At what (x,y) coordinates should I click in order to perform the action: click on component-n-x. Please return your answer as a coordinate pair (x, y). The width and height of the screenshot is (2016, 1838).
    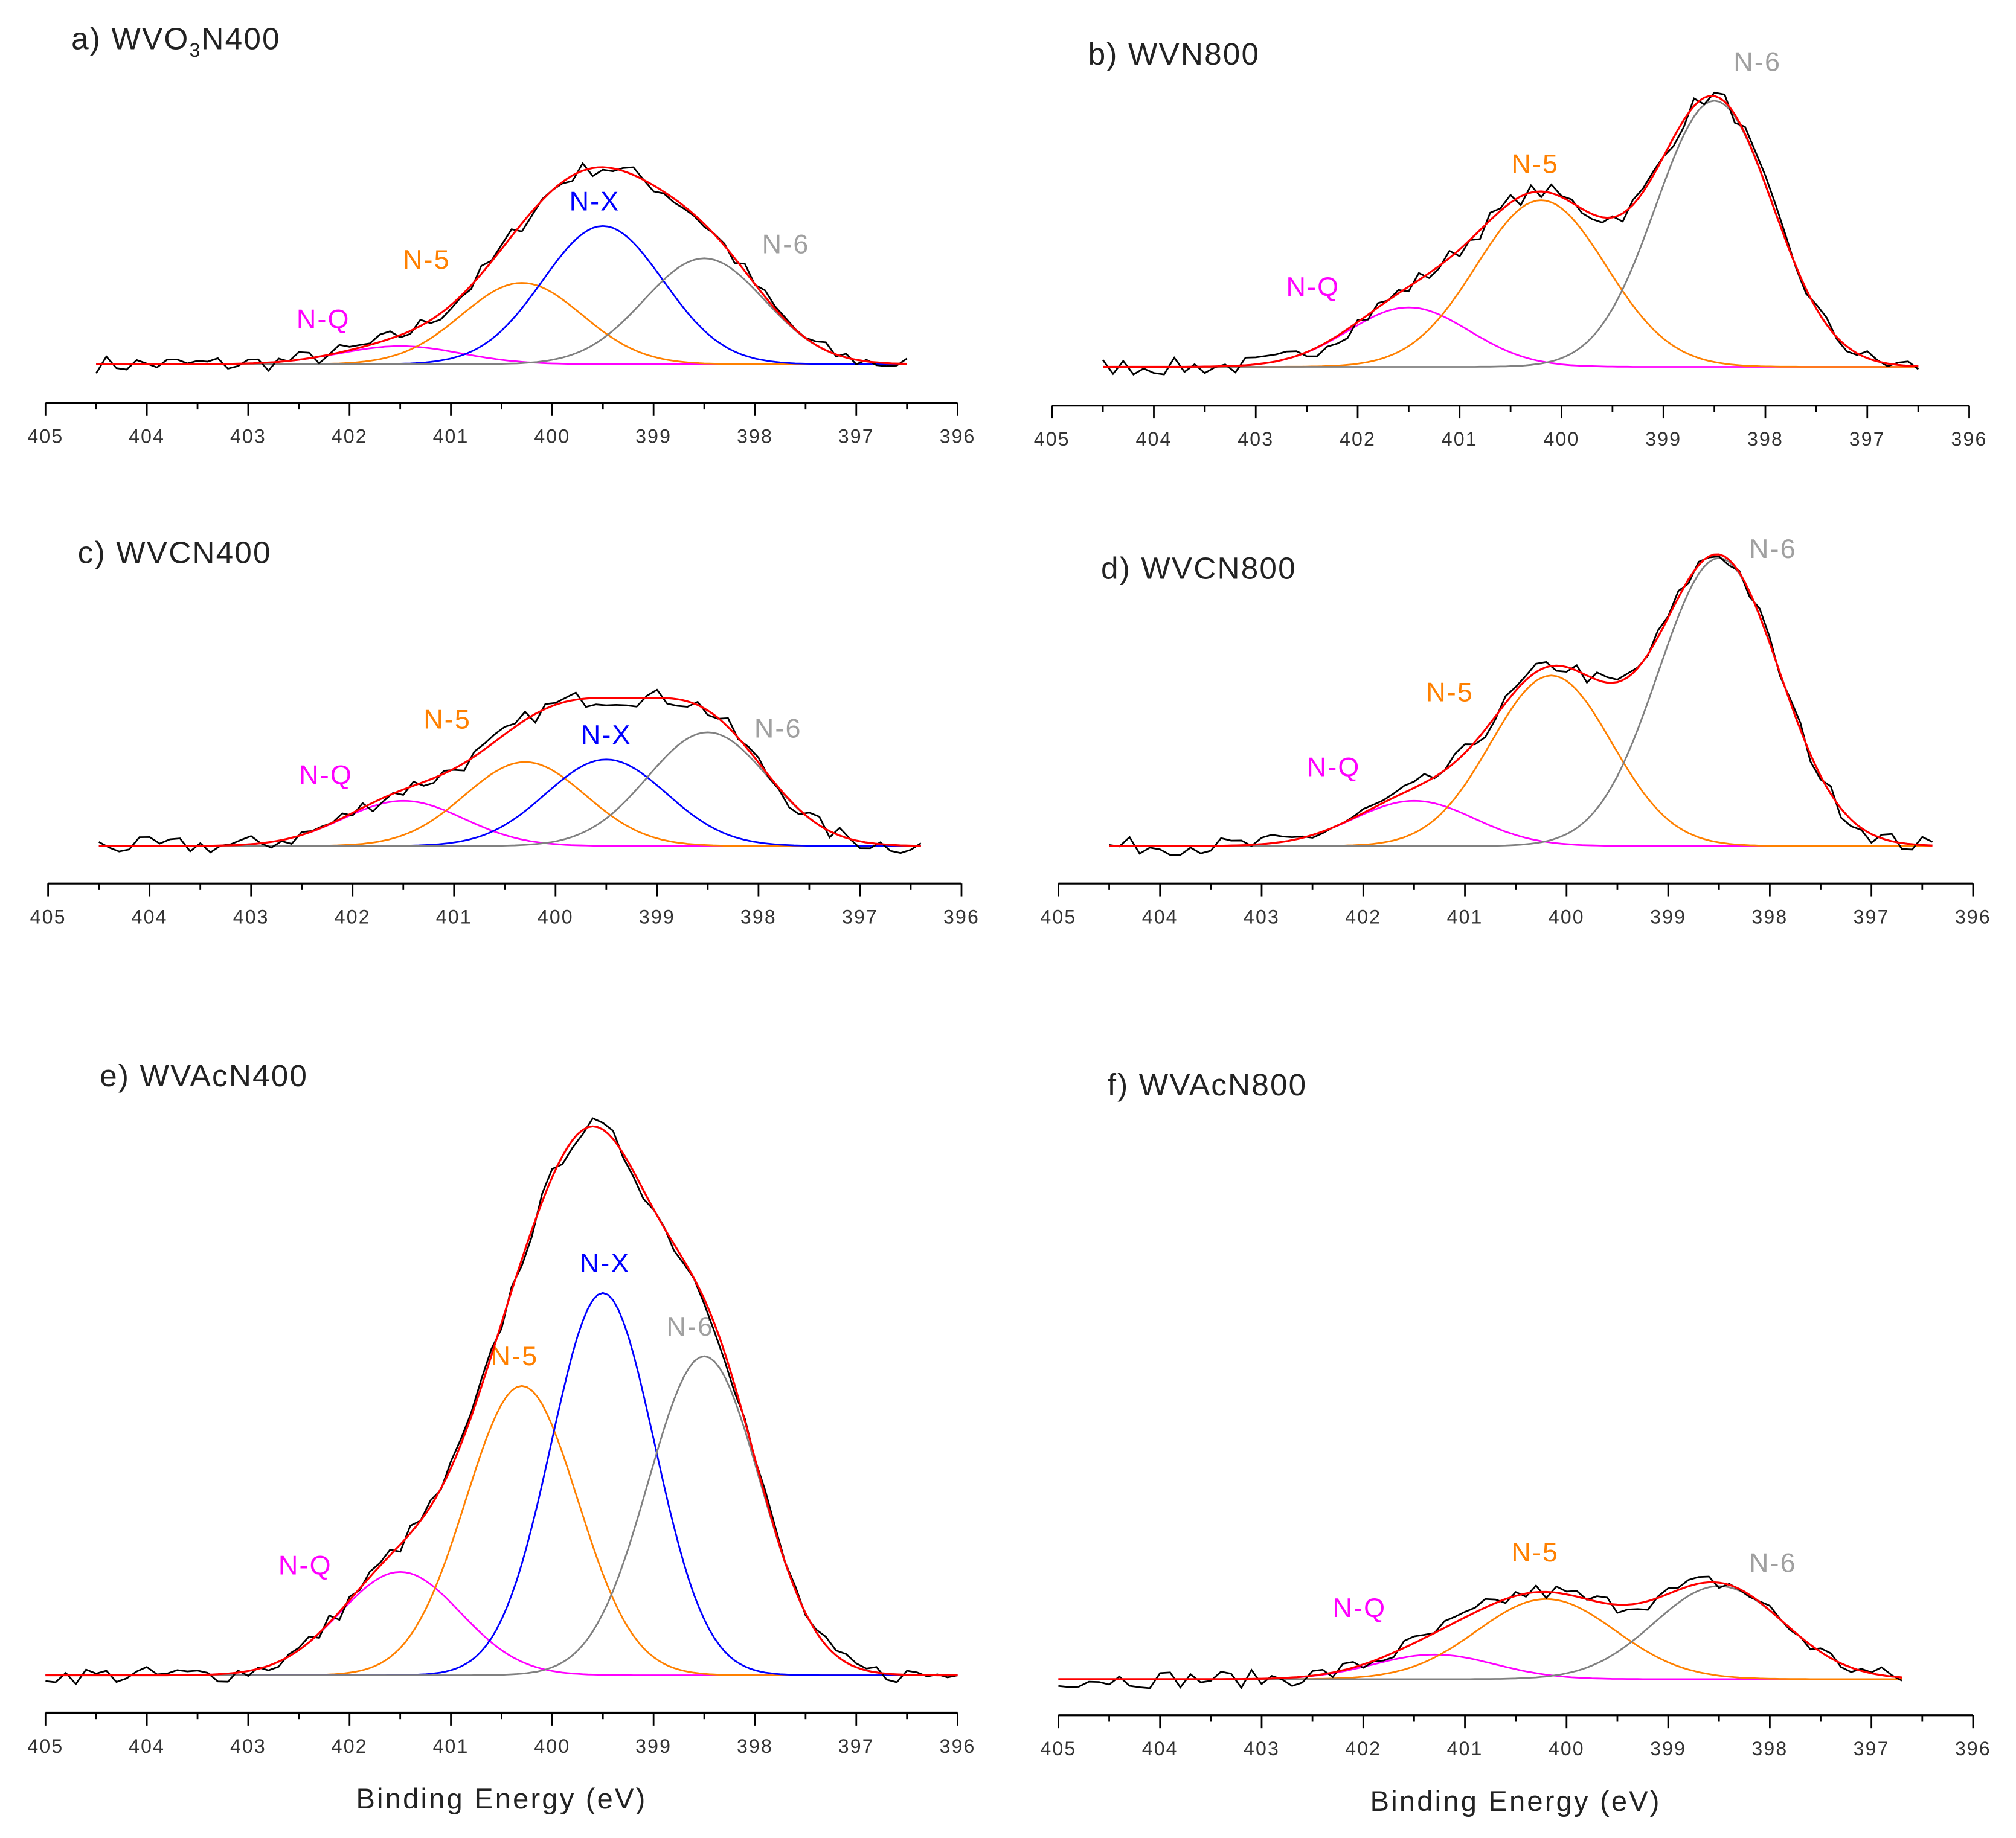
    Looking at the image, I should click on (509, 802).